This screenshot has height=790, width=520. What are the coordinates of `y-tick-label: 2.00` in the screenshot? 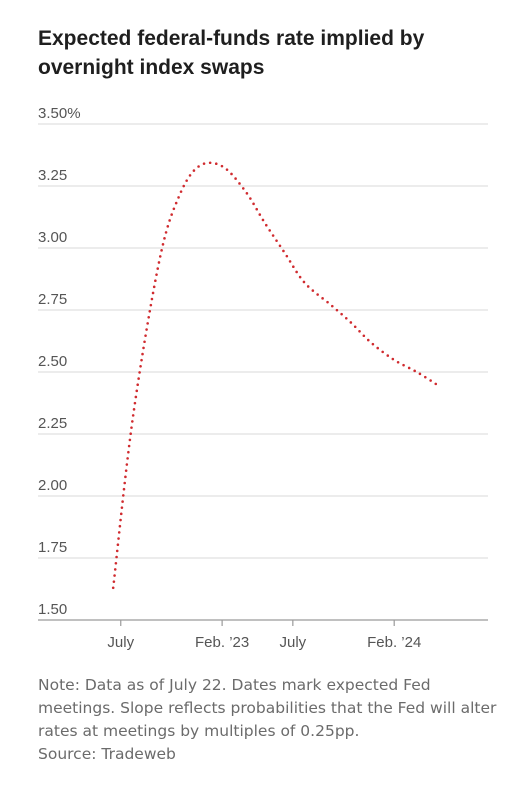 It's located at (52, 485).